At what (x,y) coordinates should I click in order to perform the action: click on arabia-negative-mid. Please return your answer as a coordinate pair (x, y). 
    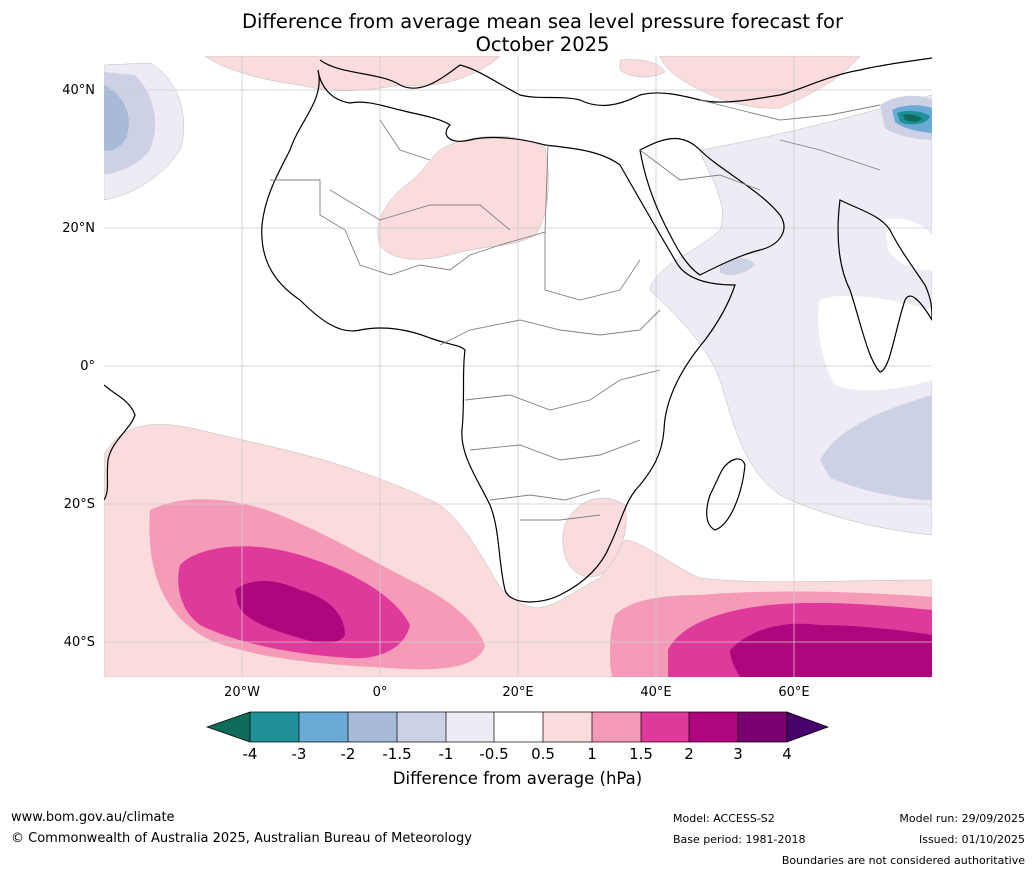
    Looking at the image, I should click on (737, 267).